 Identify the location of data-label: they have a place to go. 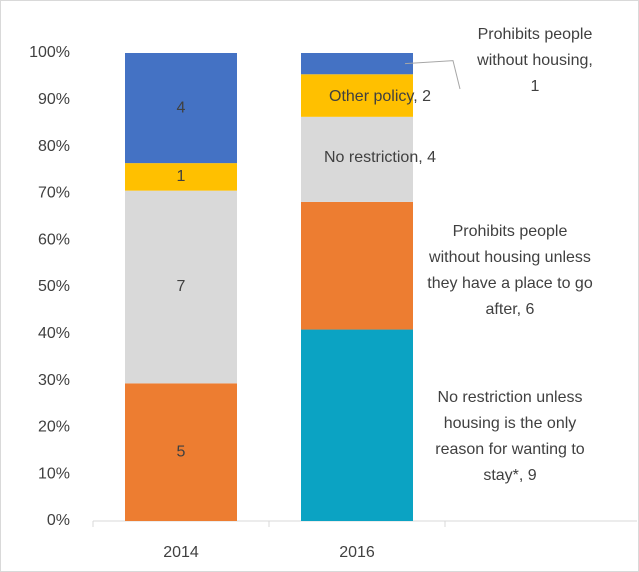
(510, 283).